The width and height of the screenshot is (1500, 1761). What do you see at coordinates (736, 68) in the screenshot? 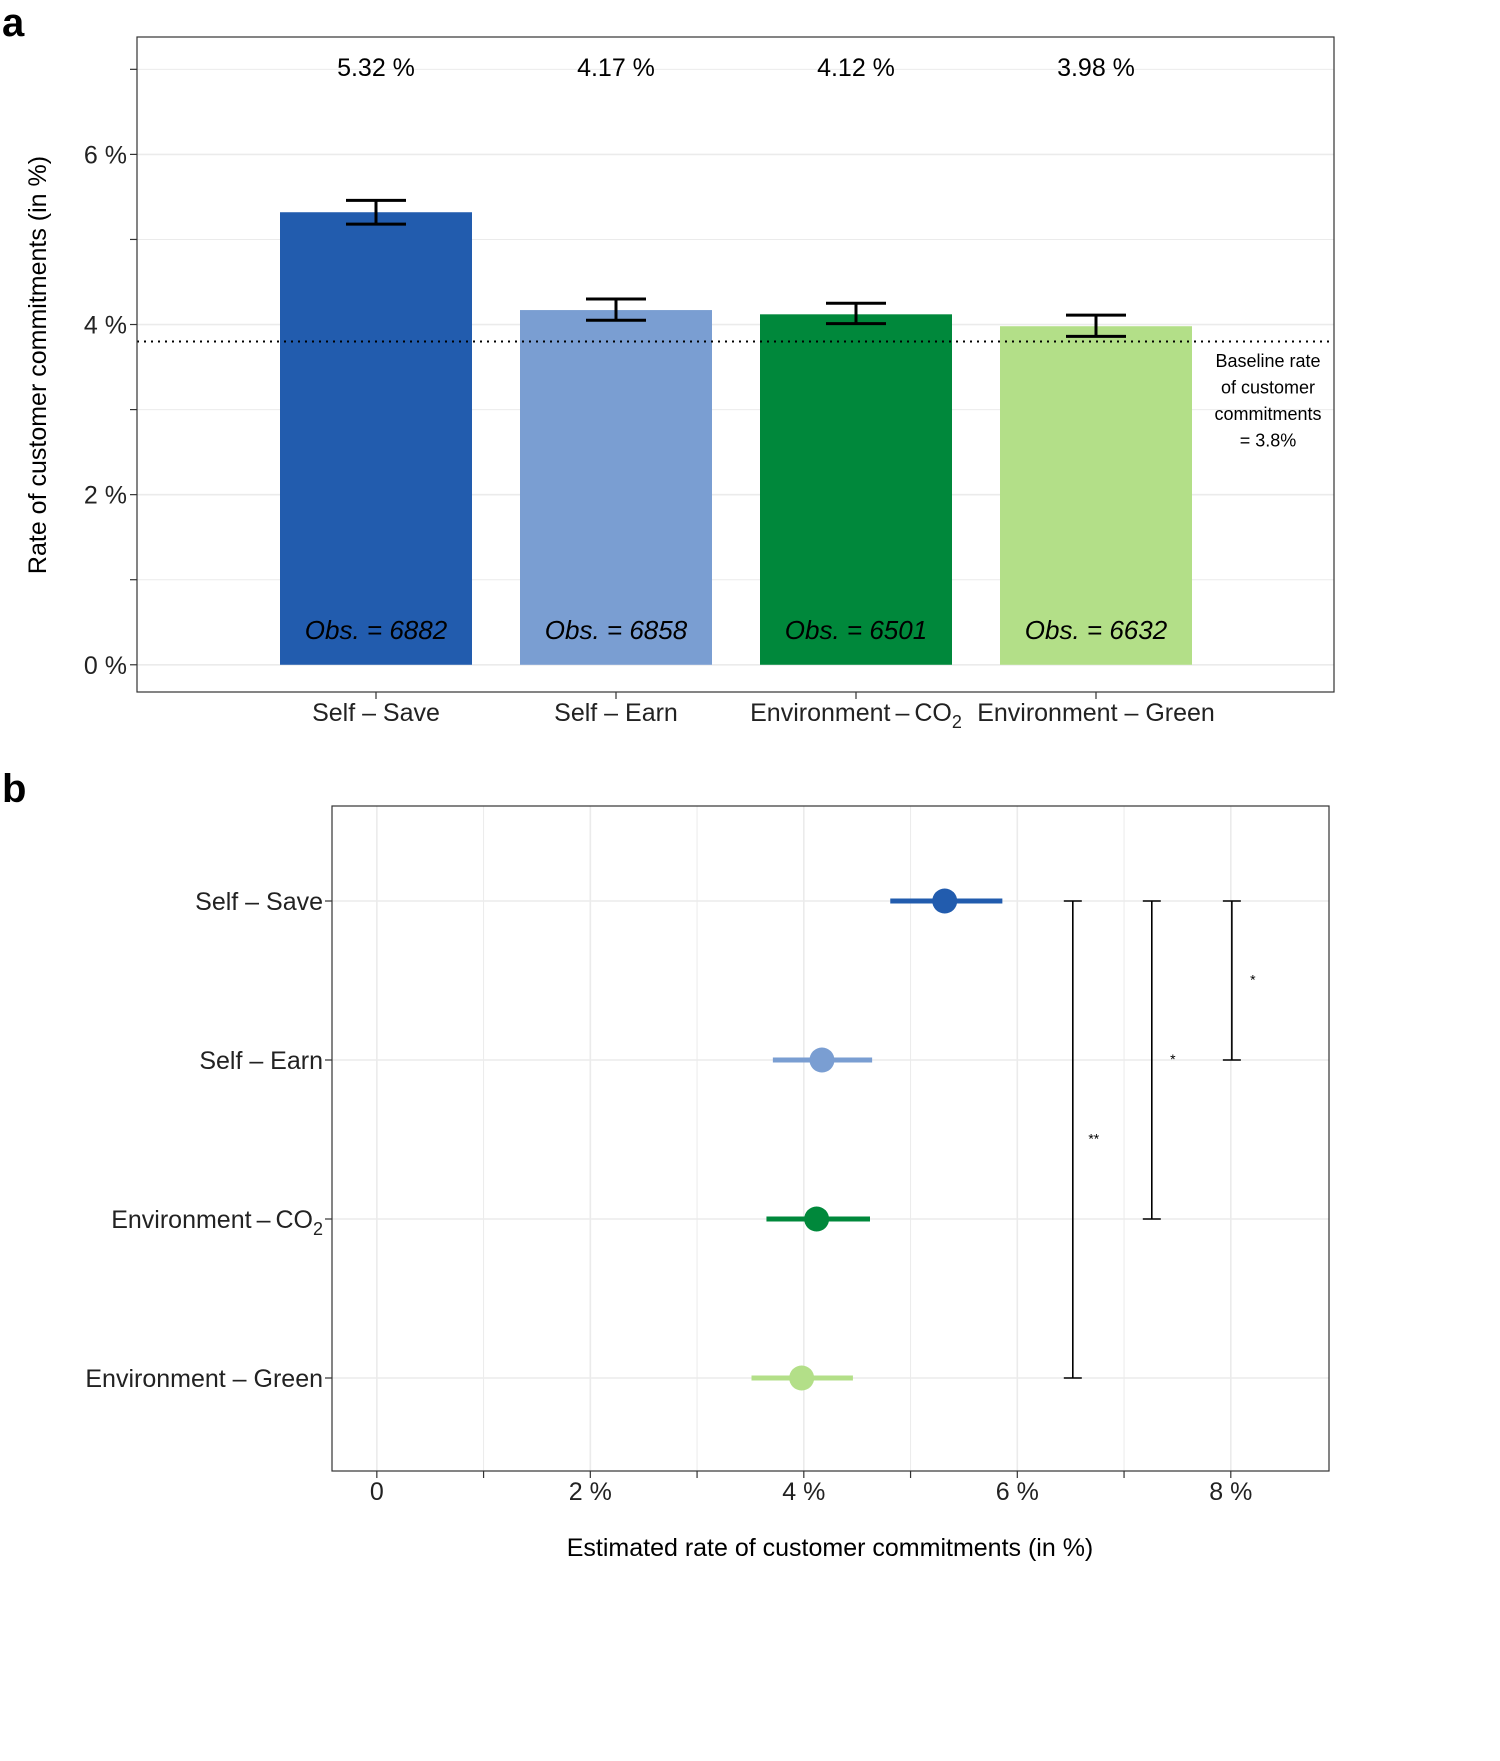
I see `panel-a-value-labels: 5.32 % 4.17 % 4.12 % 3.98 %` at bounding box center [736, 68].